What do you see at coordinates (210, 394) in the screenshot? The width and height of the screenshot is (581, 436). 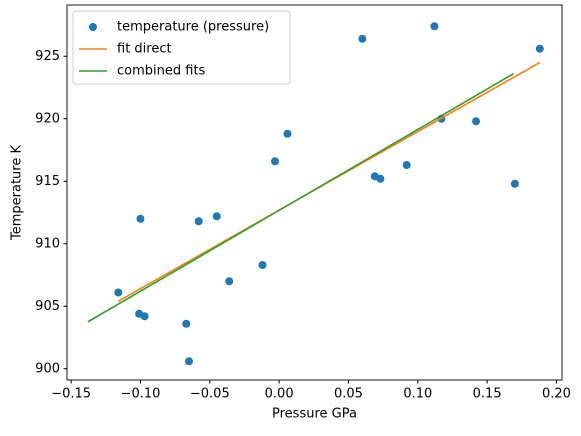 I see `x-tick-label: −0.05` at bounding box center [210, 394].